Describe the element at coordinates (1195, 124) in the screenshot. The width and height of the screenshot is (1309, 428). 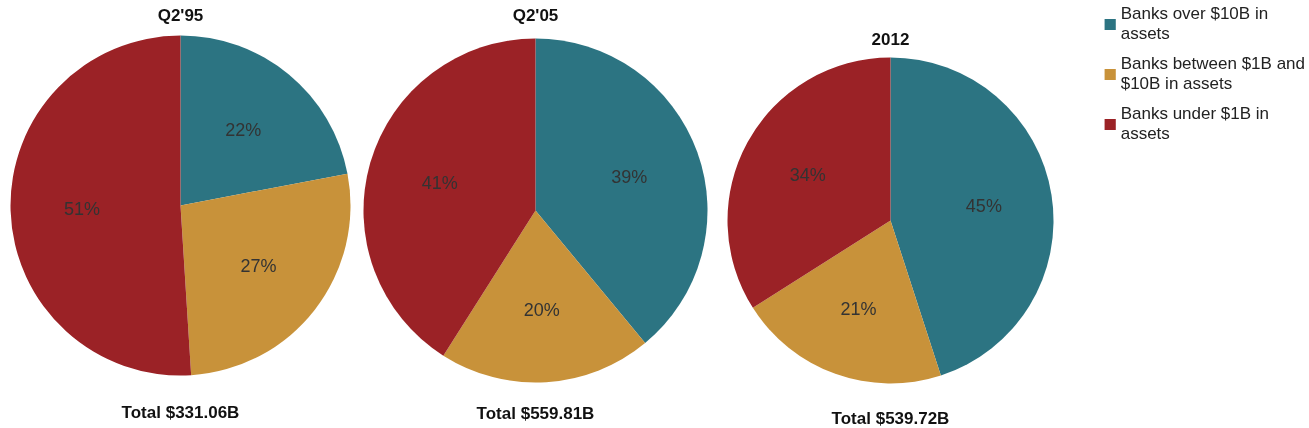
I see `legend-label: Banks under $1B in assets` at that location.